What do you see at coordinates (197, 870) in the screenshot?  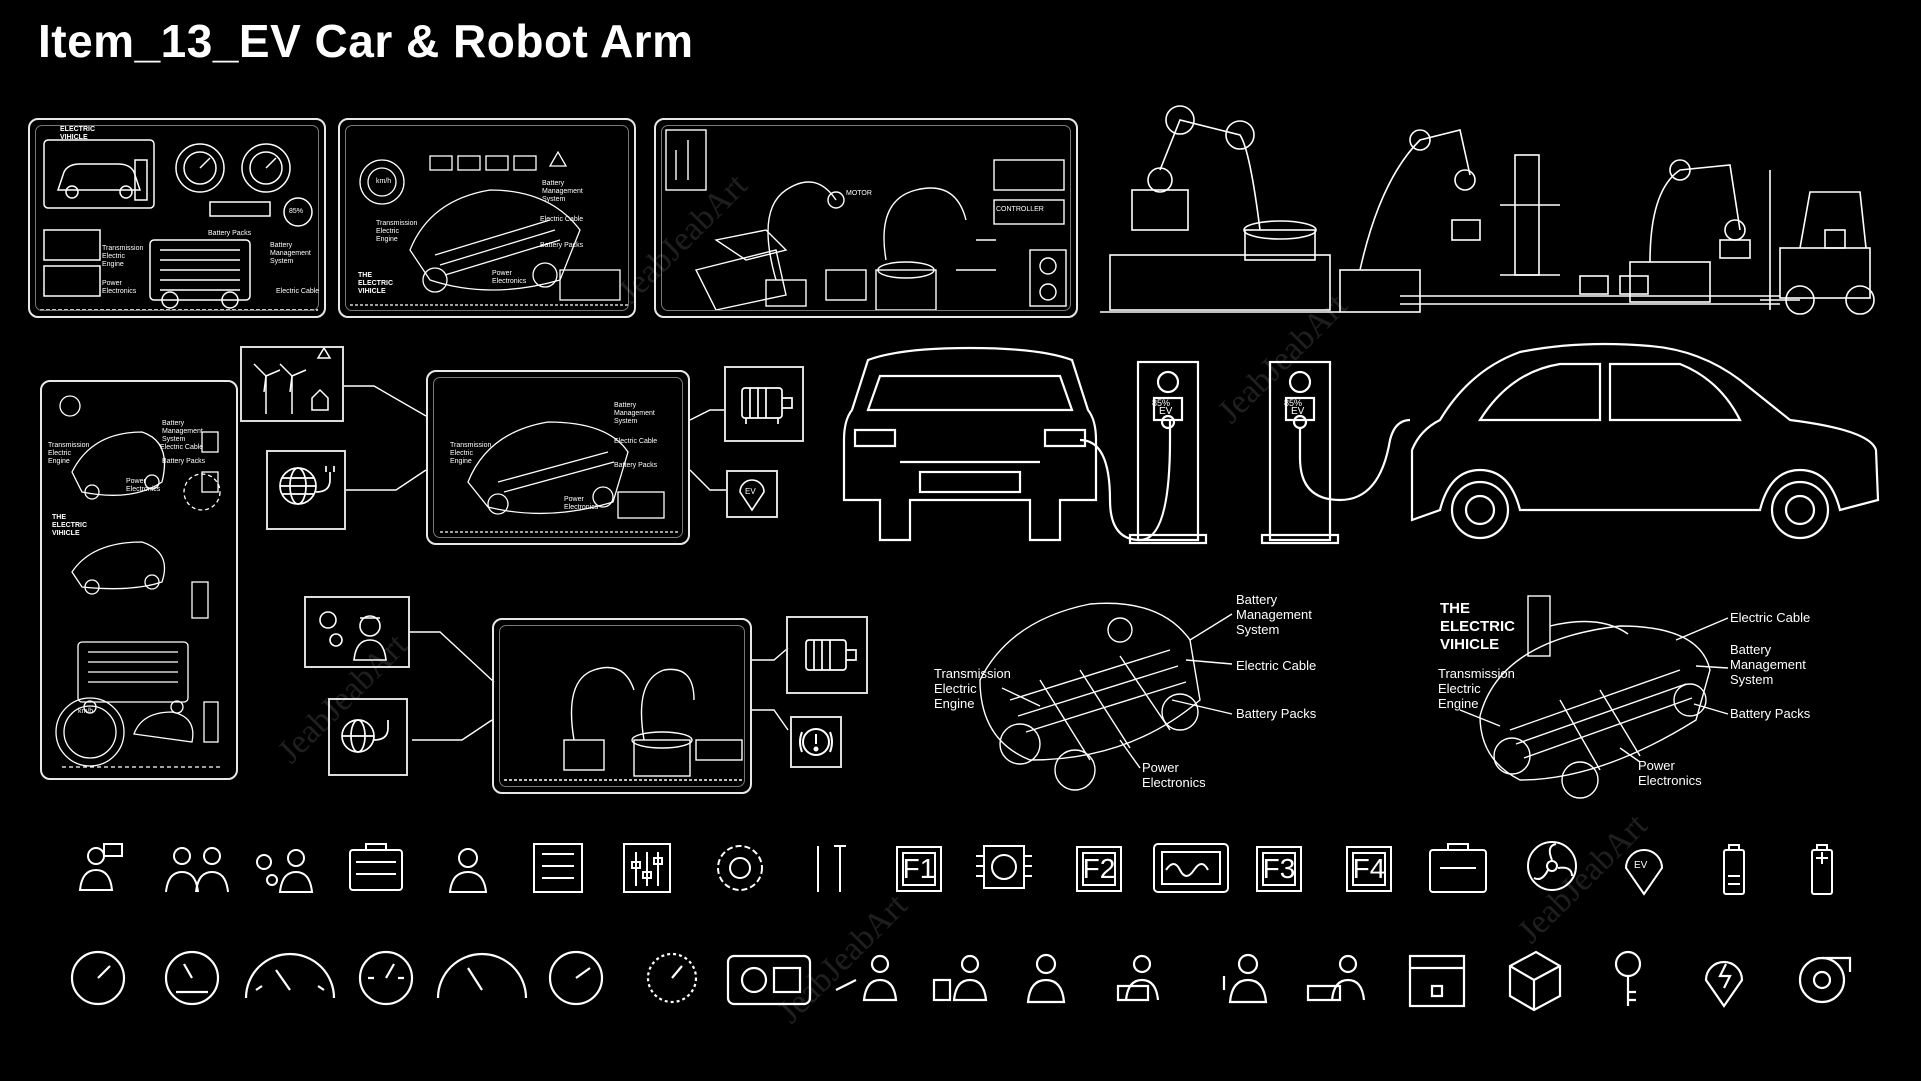 I see `team-workers-icon` at bounding box center [197, 870].